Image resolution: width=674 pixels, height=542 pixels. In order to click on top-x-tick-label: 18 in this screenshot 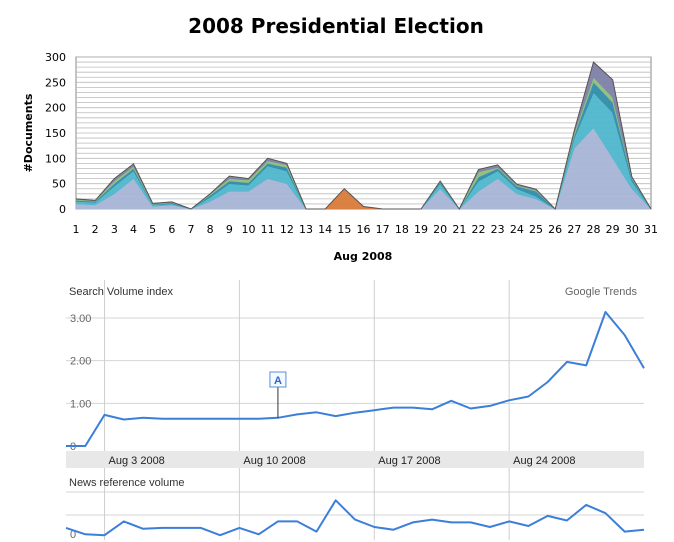, I will do `click(402, 229)`.